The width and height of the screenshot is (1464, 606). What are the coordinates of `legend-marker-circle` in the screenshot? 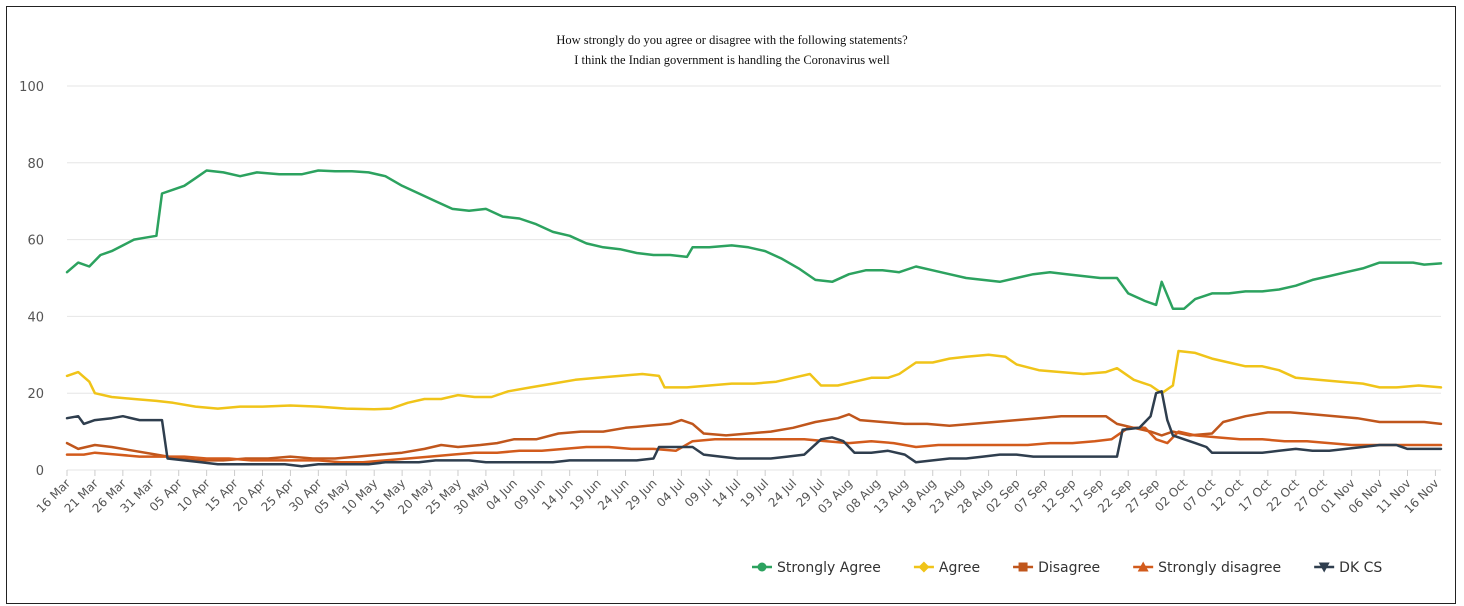 It's located at (762, 567).